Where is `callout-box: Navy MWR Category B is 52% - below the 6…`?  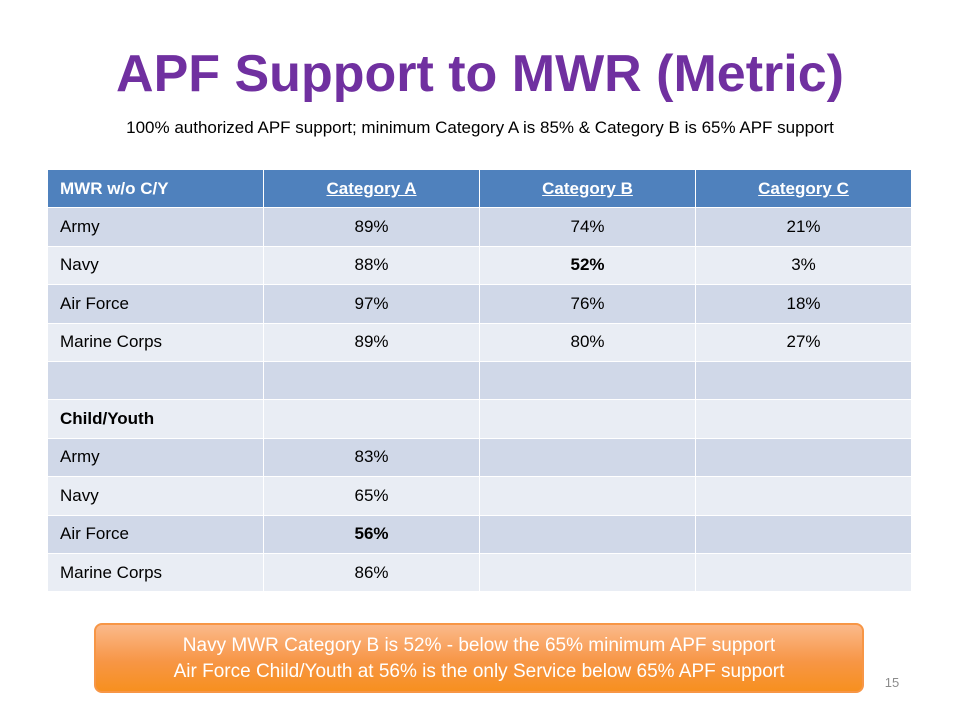
callout-box: Navy MWR Category B is 52% - below the 6… is located at coordinates (479, 658).